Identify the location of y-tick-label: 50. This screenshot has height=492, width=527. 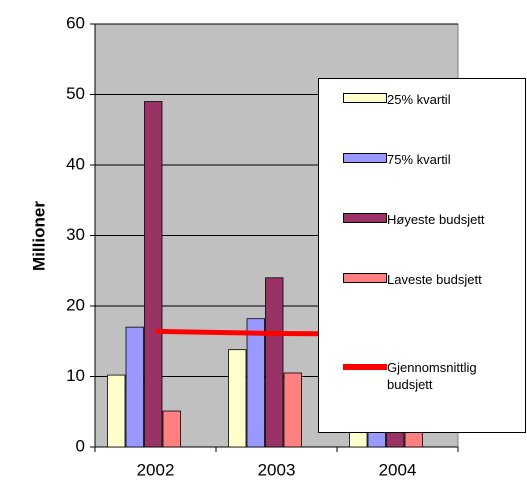
(75, 93).